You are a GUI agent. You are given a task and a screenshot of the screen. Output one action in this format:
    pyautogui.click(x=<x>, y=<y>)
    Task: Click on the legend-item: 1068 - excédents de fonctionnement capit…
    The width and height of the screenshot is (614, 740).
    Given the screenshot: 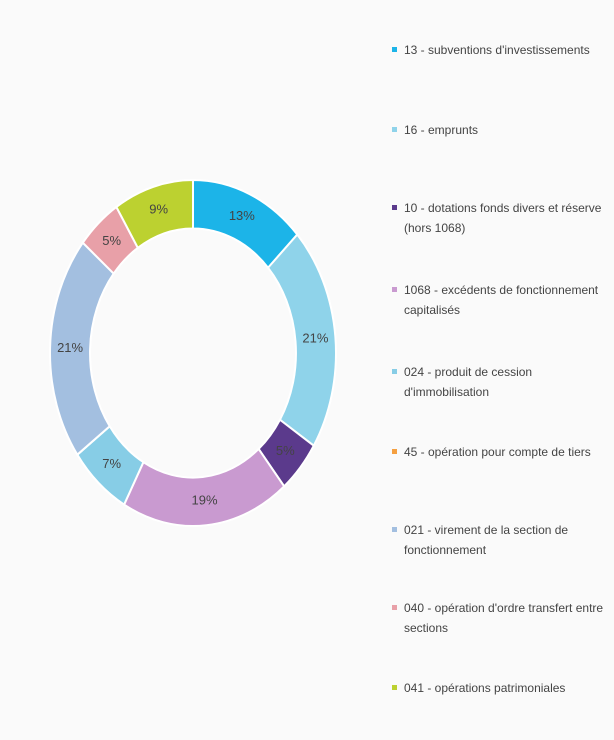 What is the action you would take?
    pyautogui.click(x=501, y=300)
    